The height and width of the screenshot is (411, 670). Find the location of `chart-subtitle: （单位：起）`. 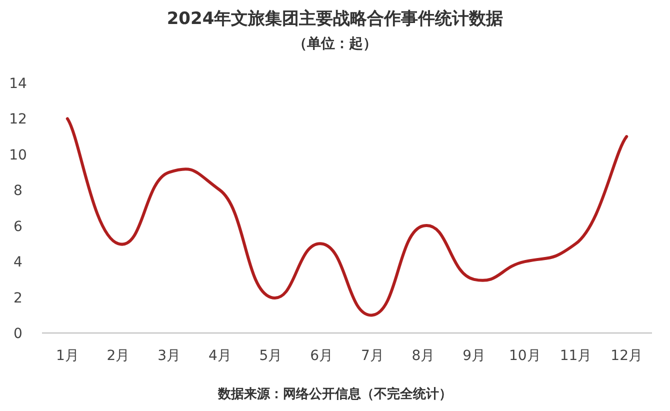

chart-subtitle: （单位：起） is located at coordinates (335, 44).